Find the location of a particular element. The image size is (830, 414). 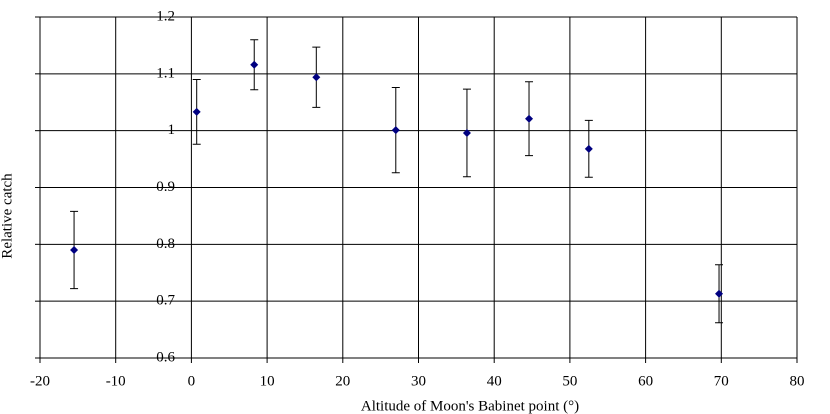

y-tick-label: 0.6 is located at coordinates (165, 357).